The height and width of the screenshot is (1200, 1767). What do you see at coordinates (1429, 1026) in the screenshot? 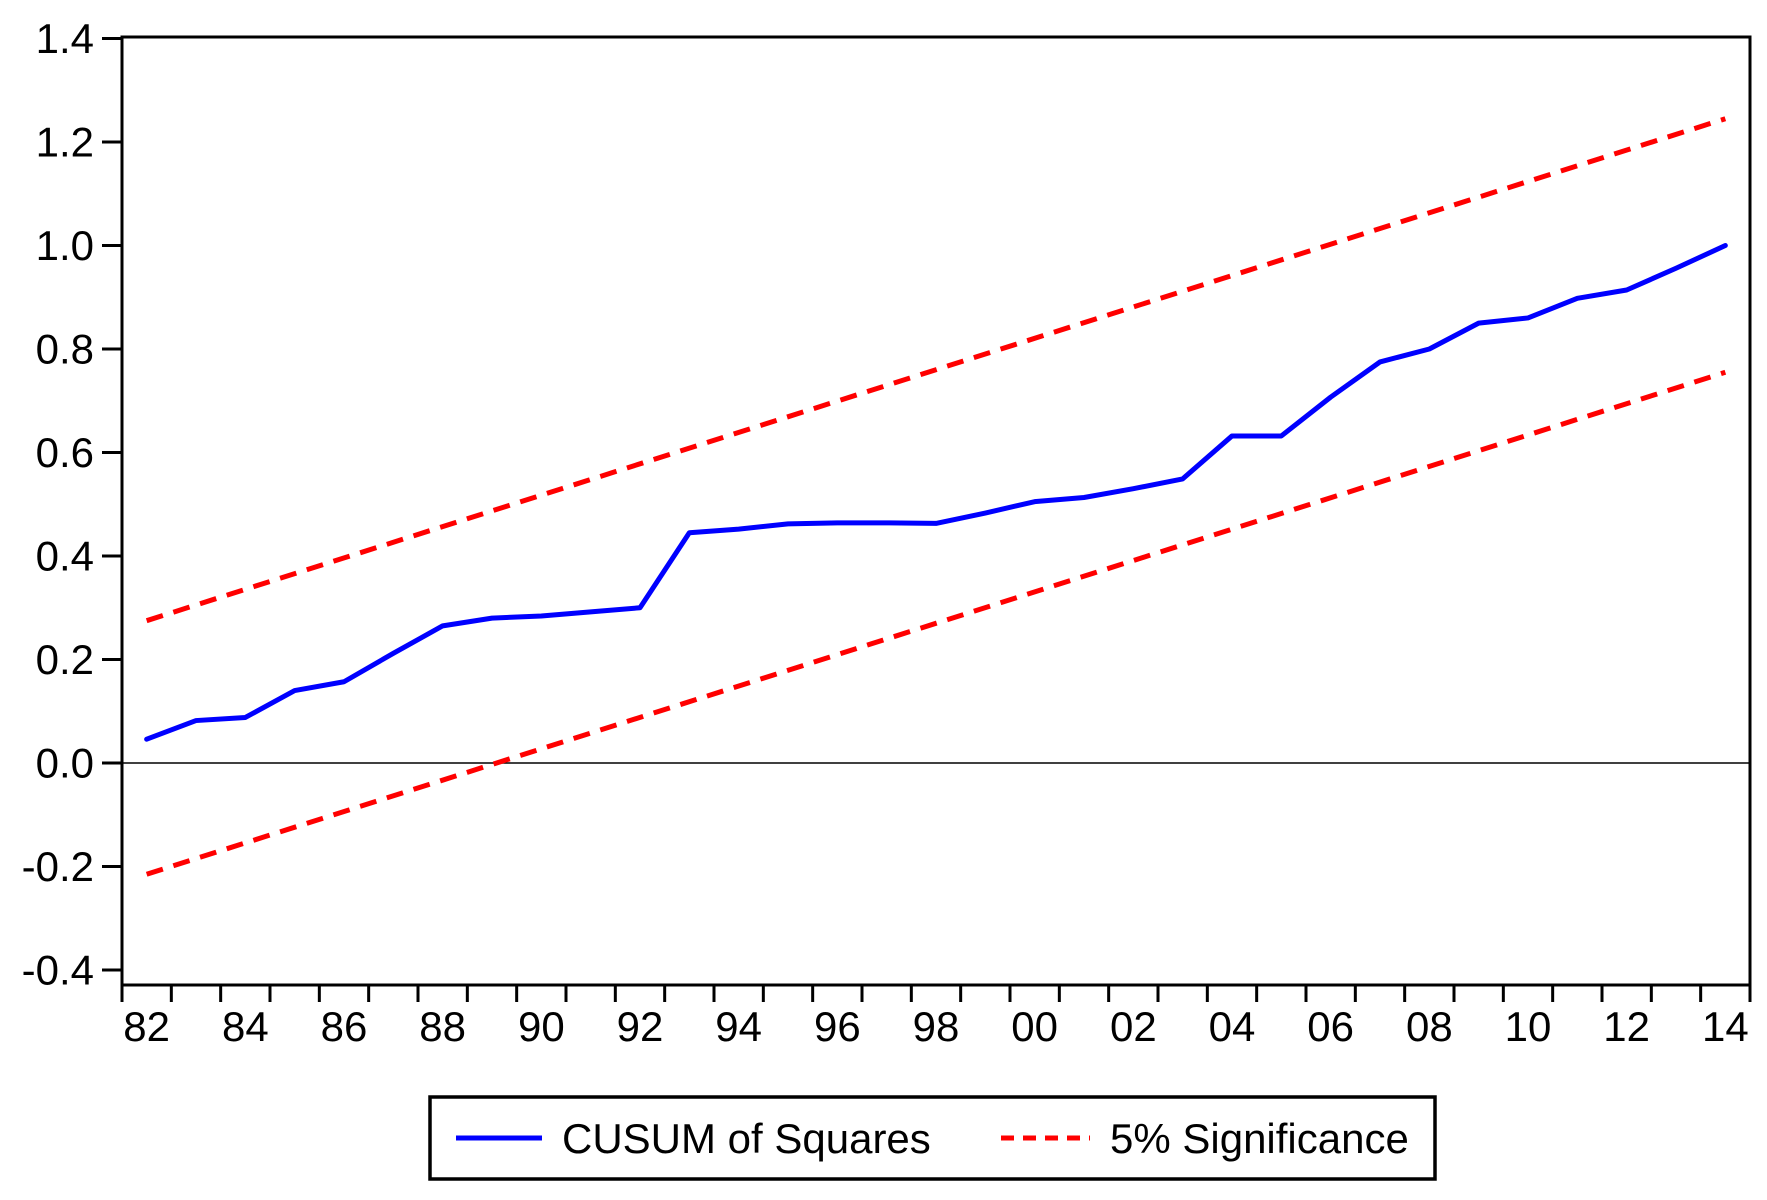
I see `x-tick-label: 08` at bounding box center [1429, 1026].